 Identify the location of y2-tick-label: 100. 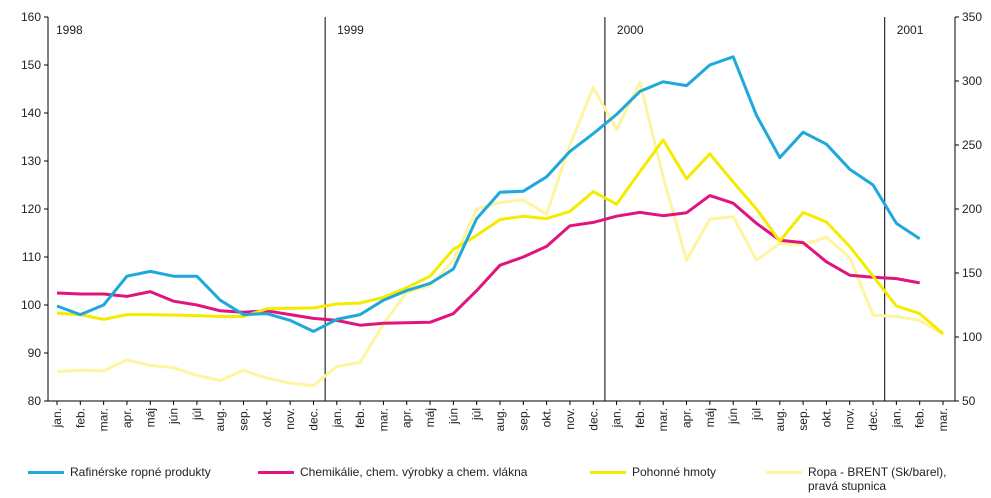
(972, 337).